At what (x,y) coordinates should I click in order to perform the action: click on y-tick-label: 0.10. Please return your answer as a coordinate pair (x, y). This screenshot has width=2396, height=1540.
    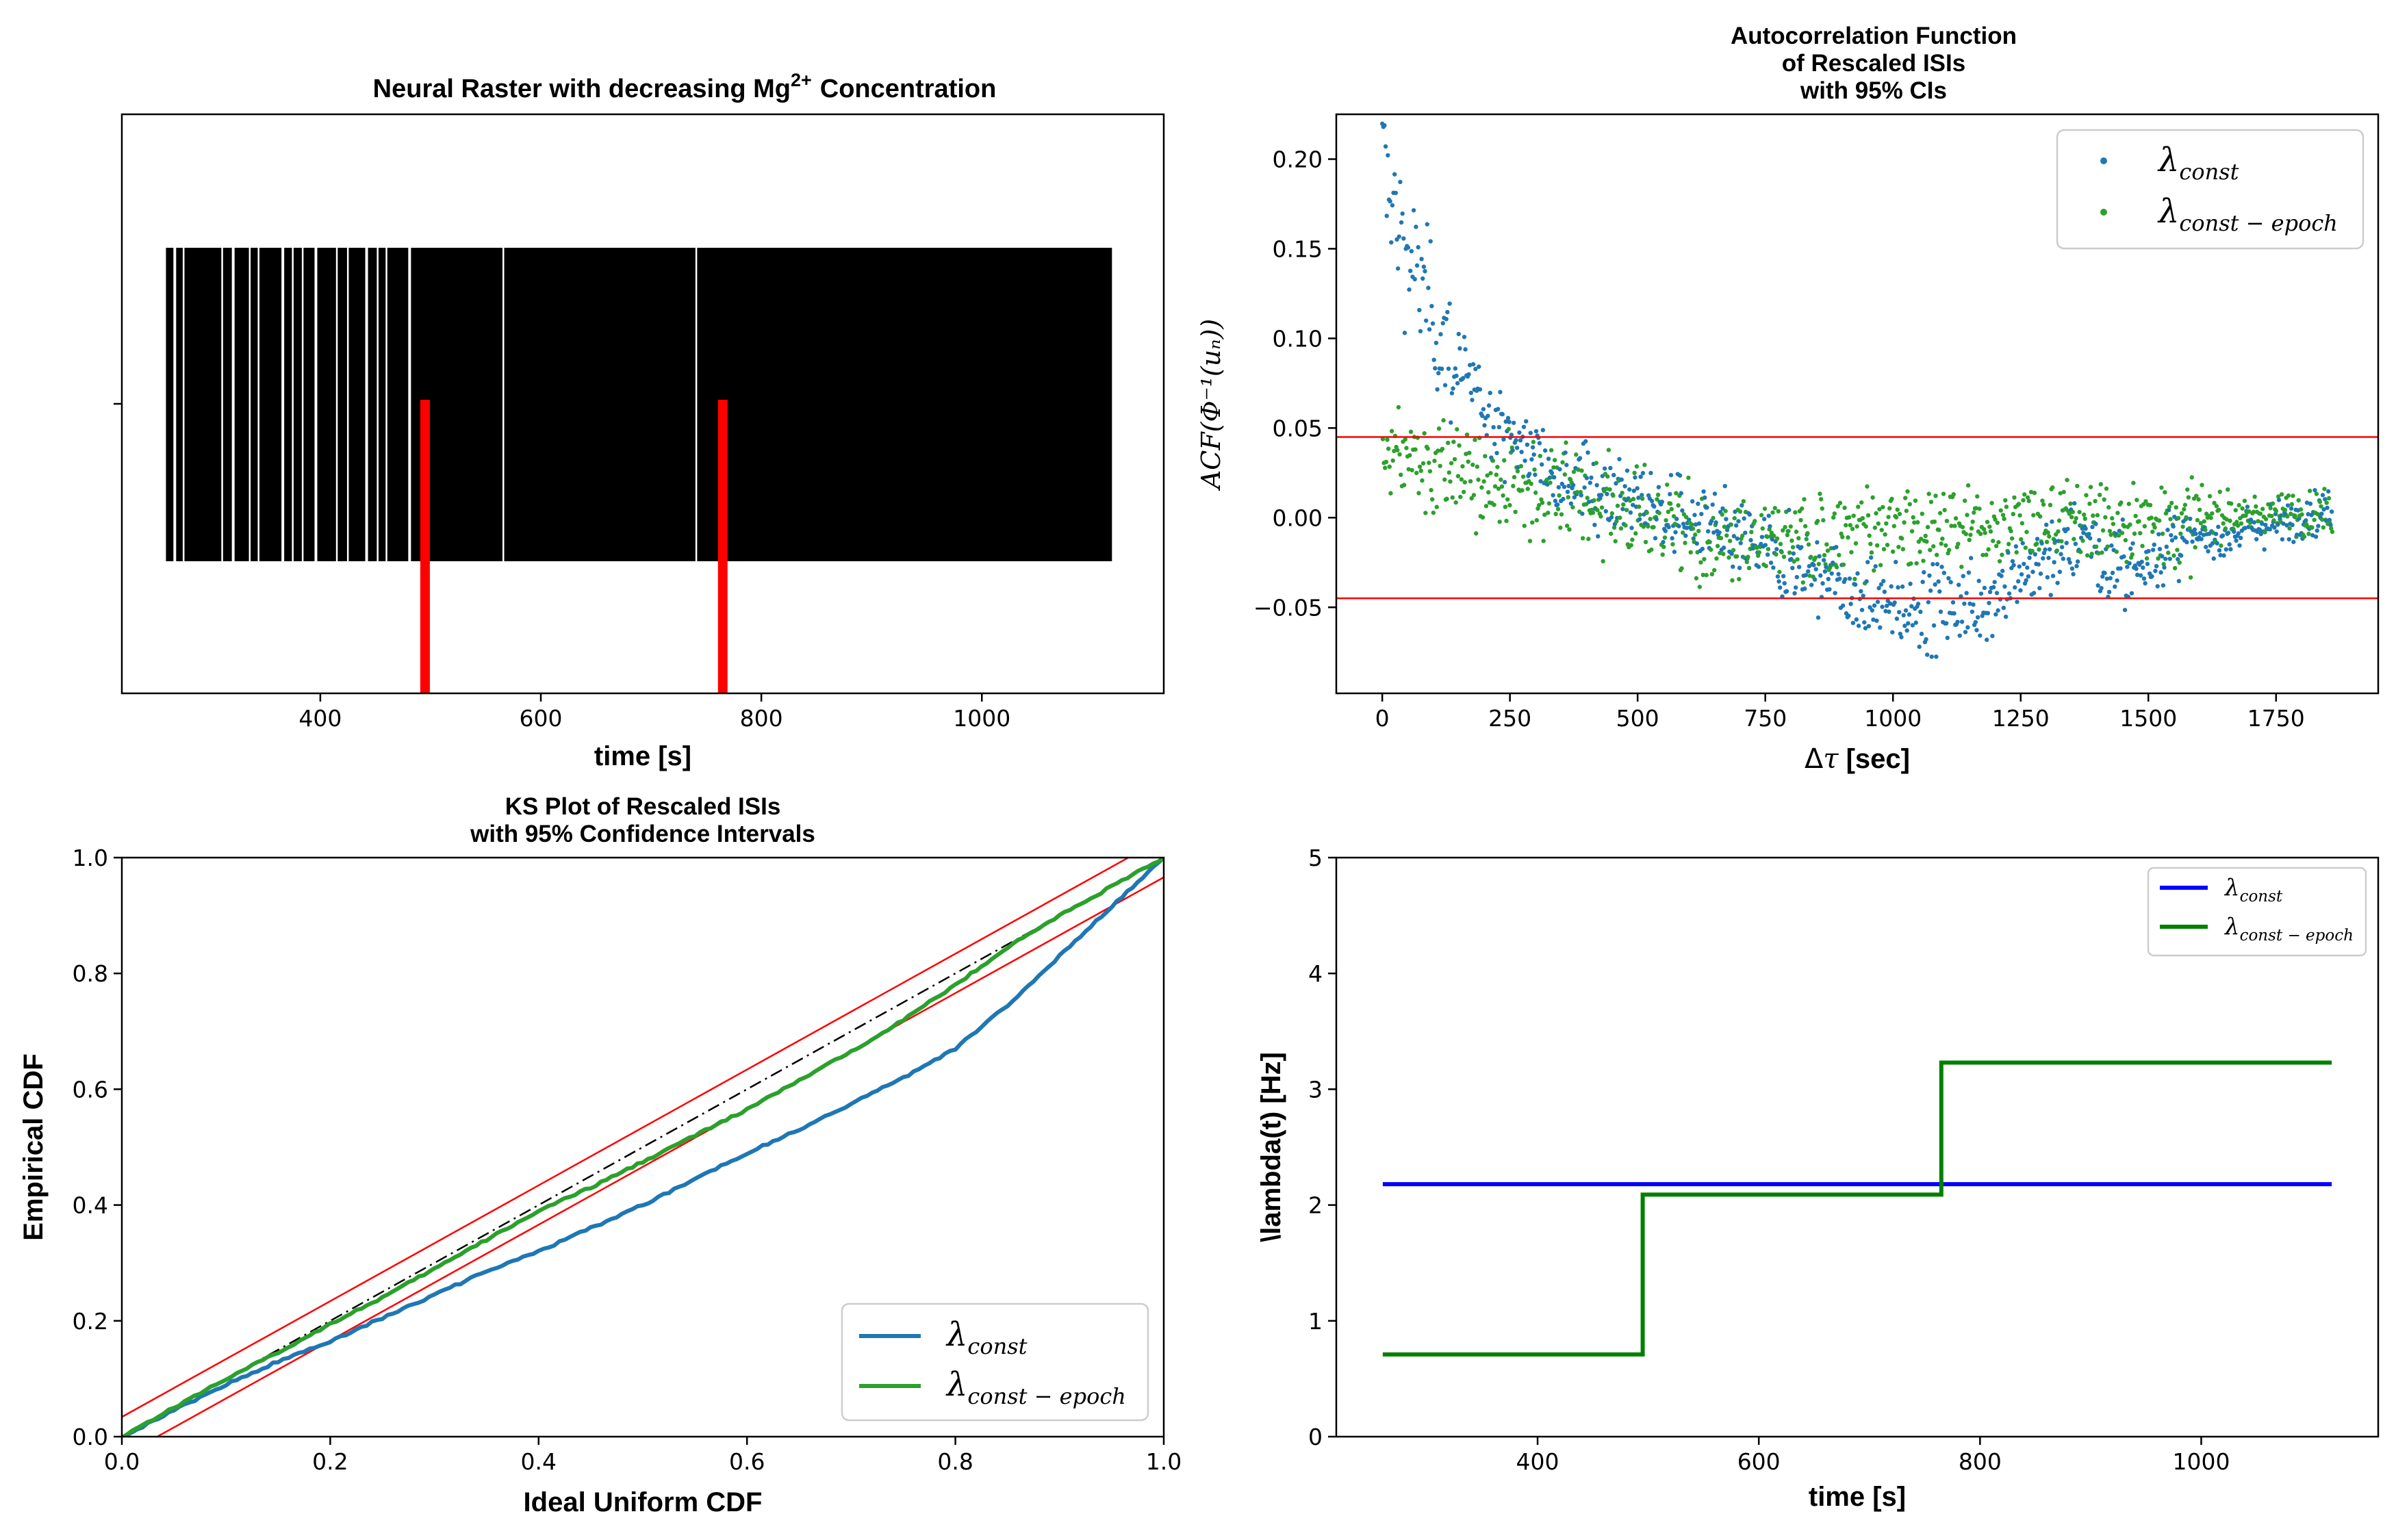
    Looking at the image, I should click on (1298, 338).